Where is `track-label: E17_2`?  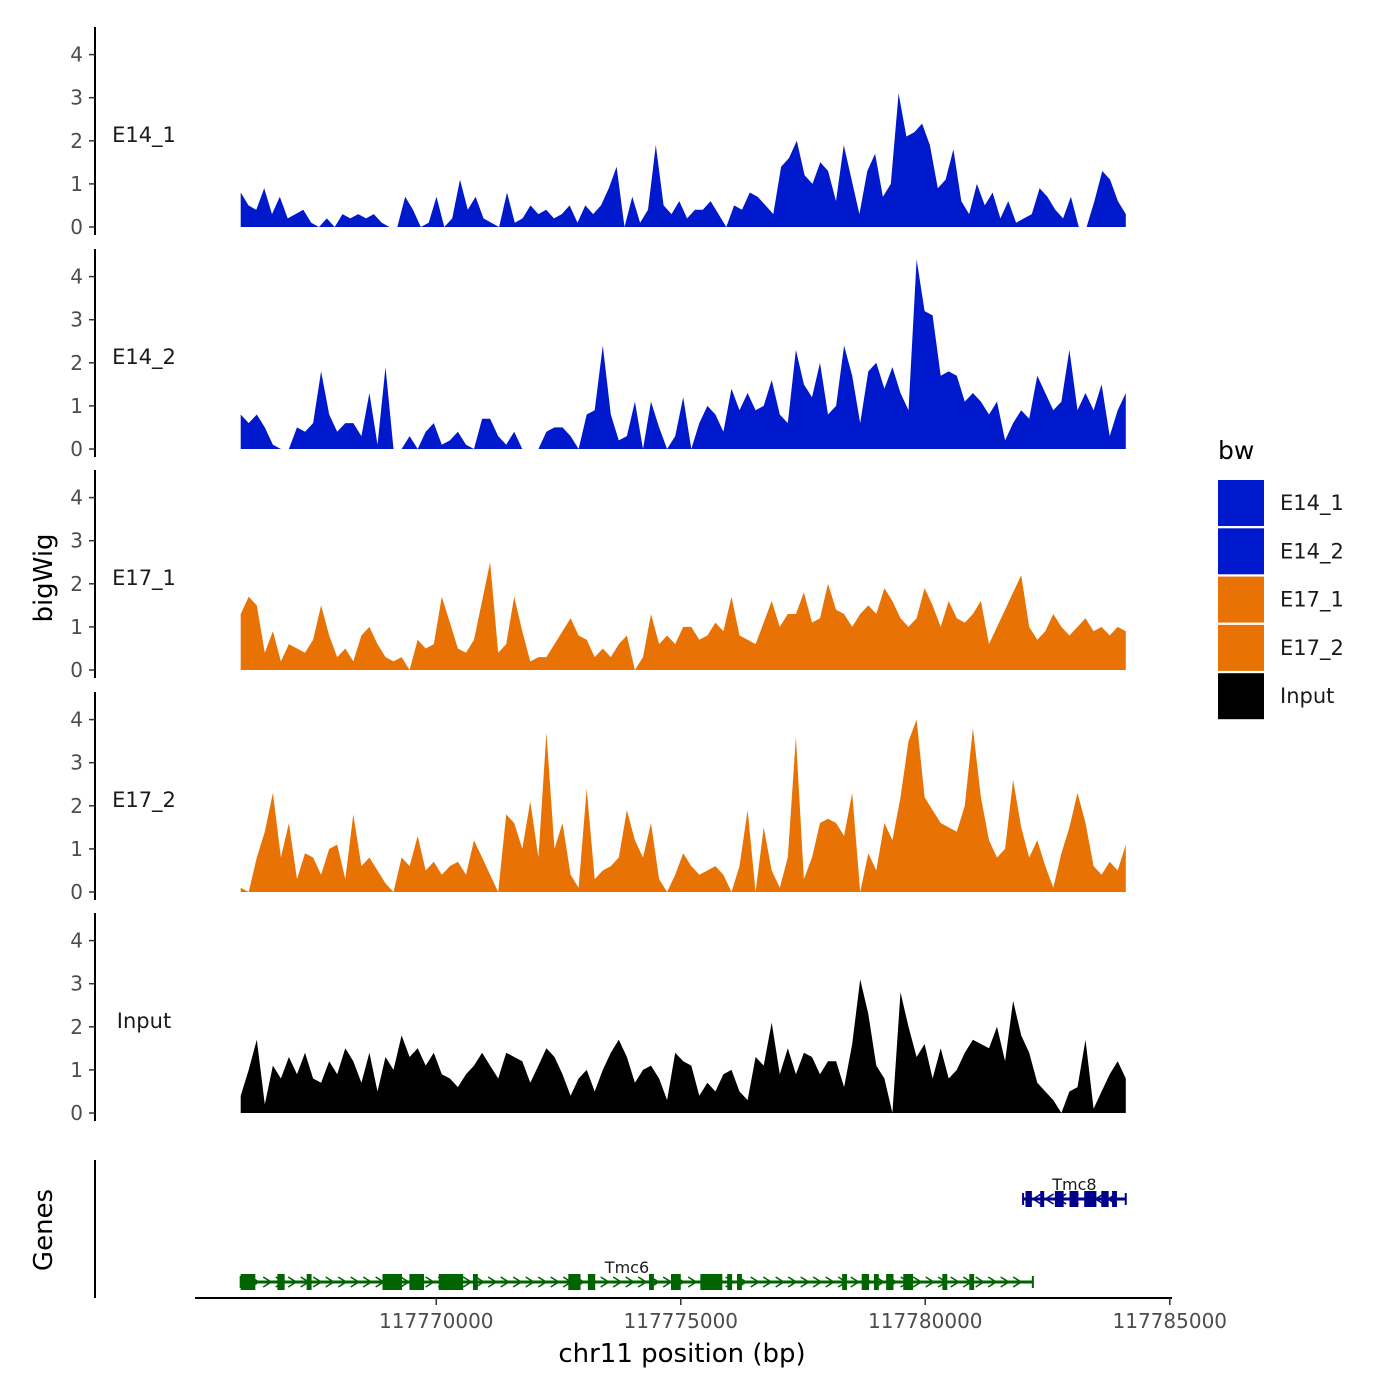 track-label: E17_2 is located at coordinates (144, 800).